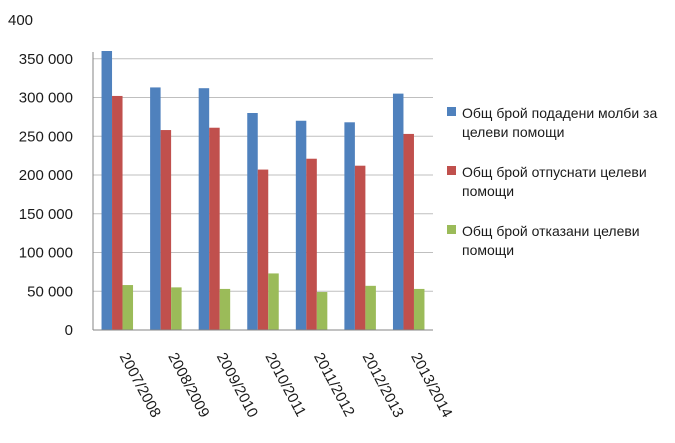 The width and height of the screenshot is (675, 443). What do you see at coordinates (188, 385) in the screenshot?
I see `x-tick-label: 2008/2009` at bounding box center [188, 385].